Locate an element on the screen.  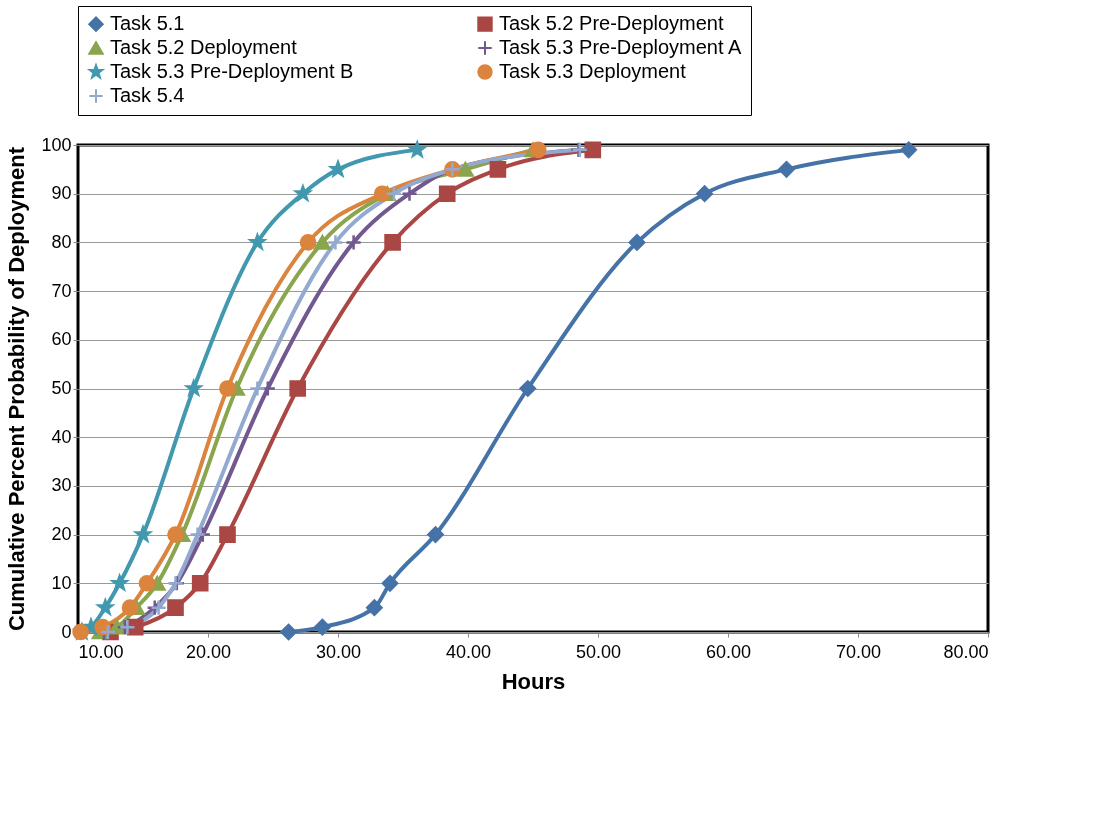
y-tick-label: 80 is located at coordinates (61, 241).